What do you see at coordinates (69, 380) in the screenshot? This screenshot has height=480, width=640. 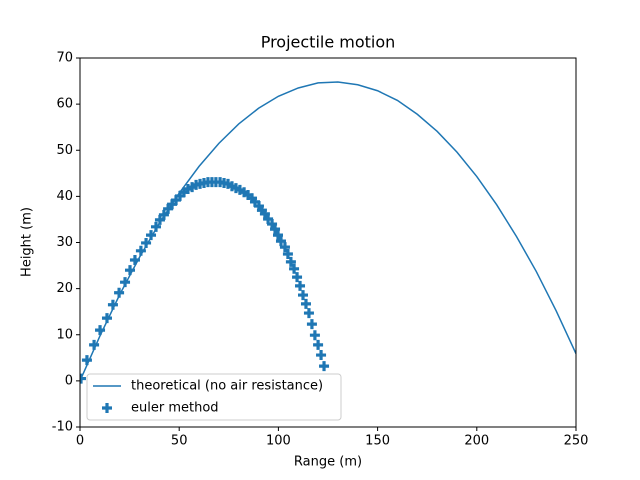 I see `y-tick-label: 0` at bounding box center [69, 380].